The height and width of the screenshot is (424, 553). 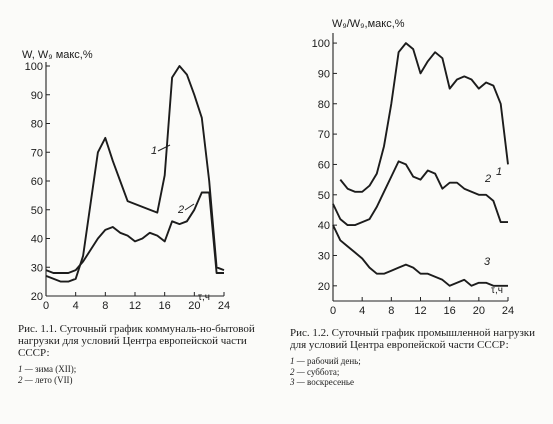 What do you see at coordinates (487, 262) in the screenshot?
I see `series-label-3: 3` at bounding box center [487, 262].